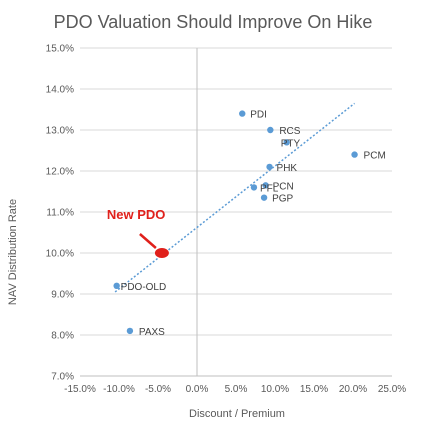 Image resolution: width=426 pixels, height=436 pixels. What do you see at coordinates (287, 168) in the screenshot?
I see `point-label: PHK` at bounding box center [287, 168].